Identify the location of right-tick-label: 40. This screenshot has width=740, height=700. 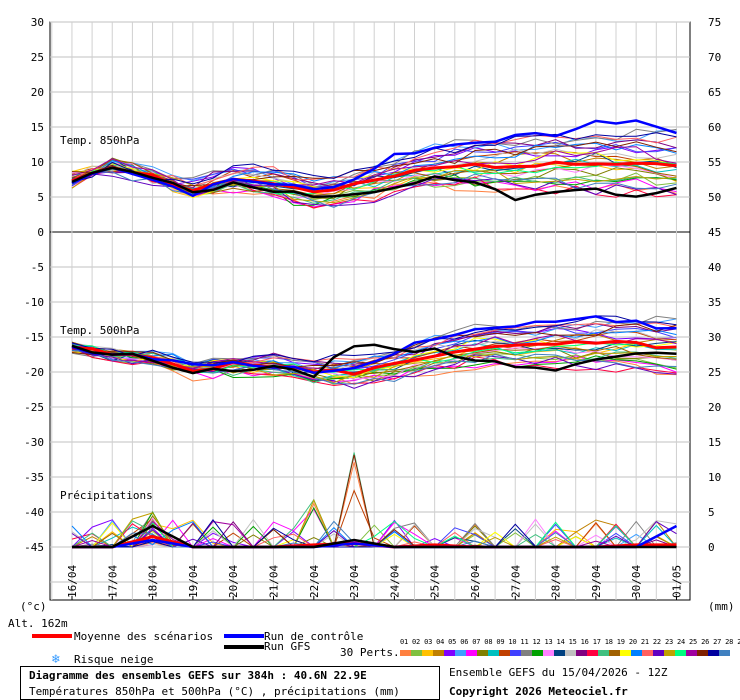
(714, 267).